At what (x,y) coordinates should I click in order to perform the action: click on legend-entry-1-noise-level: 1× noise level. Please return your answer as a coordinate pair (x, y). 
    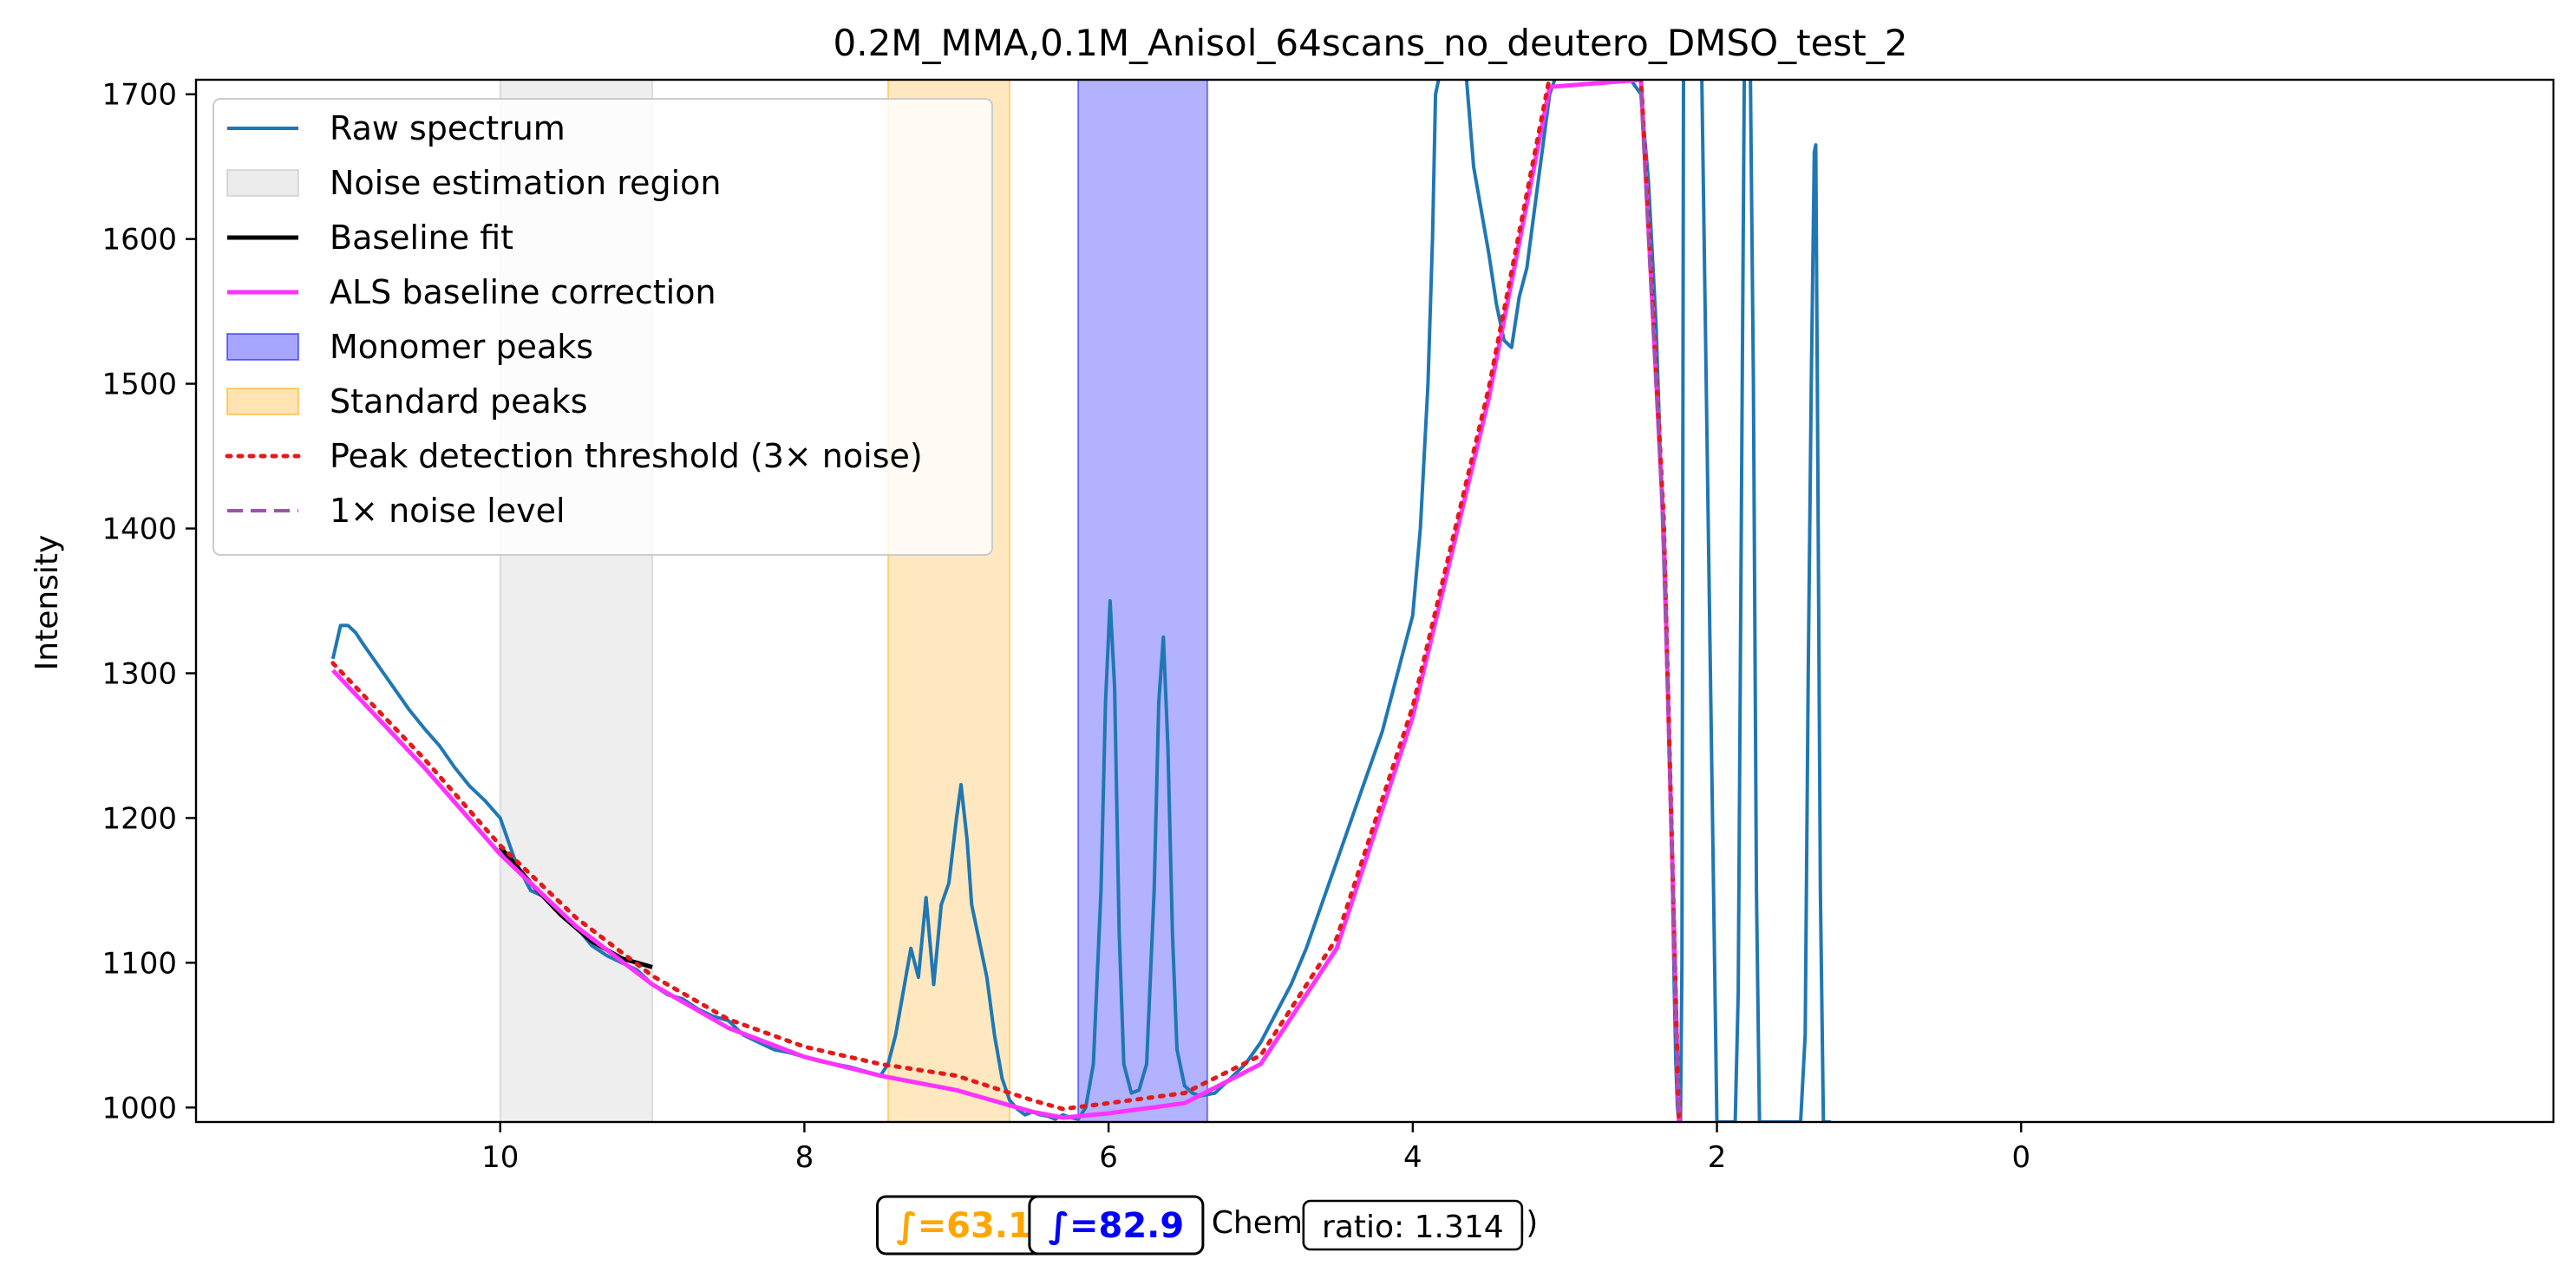
    Looking at the image, I should click on (396, 511).